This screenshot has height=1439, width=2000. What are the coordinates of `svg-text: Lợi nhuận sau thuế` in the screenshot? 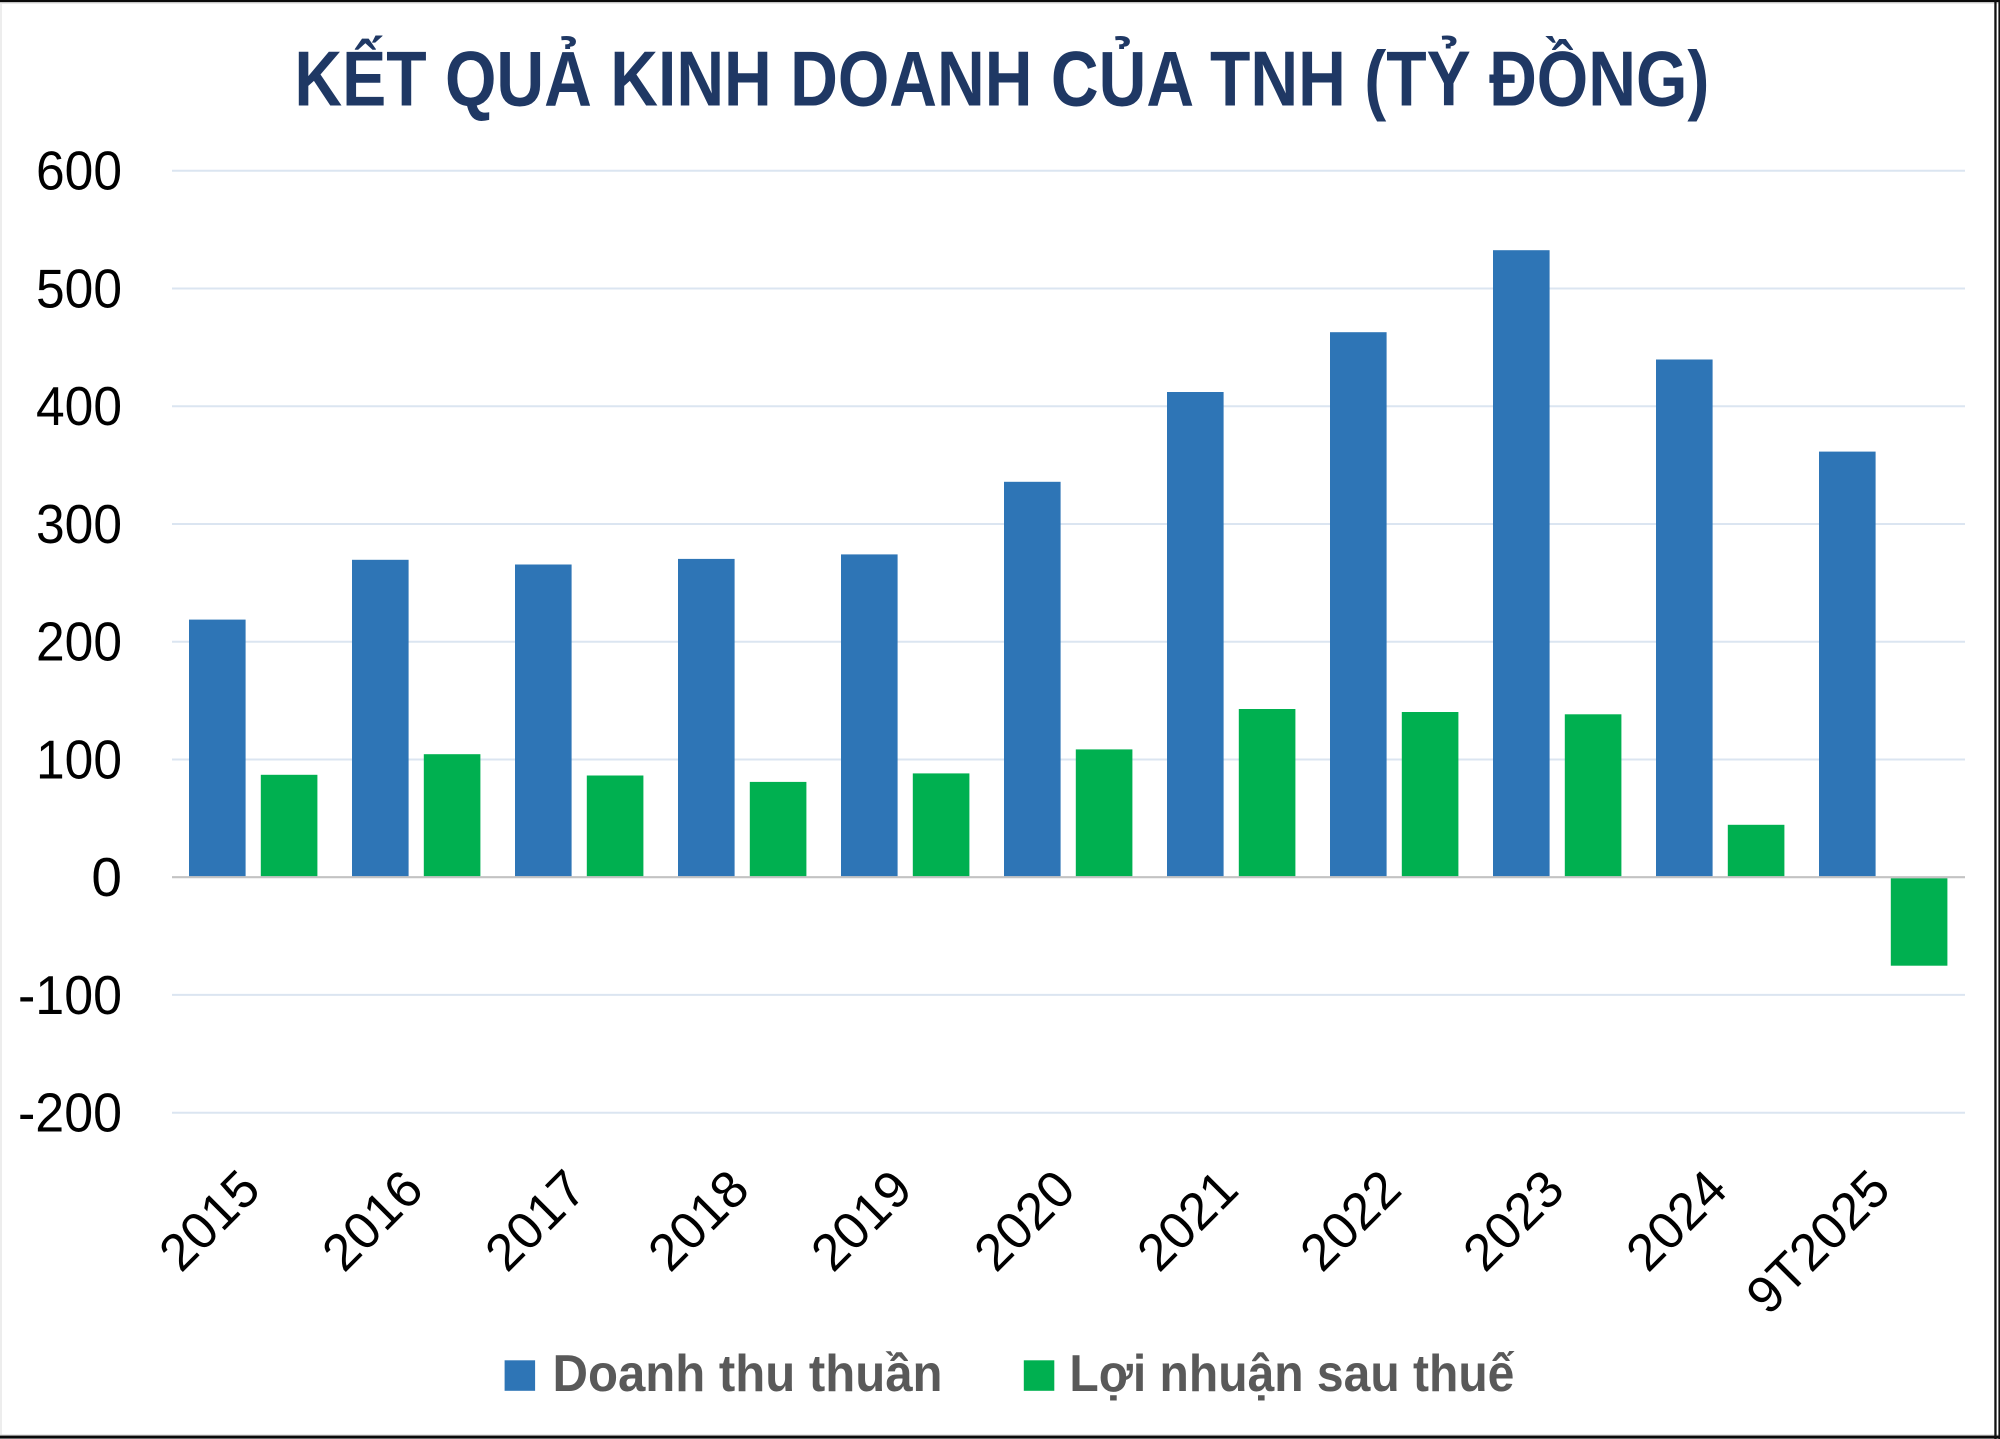 It's located at (1291, 1374).